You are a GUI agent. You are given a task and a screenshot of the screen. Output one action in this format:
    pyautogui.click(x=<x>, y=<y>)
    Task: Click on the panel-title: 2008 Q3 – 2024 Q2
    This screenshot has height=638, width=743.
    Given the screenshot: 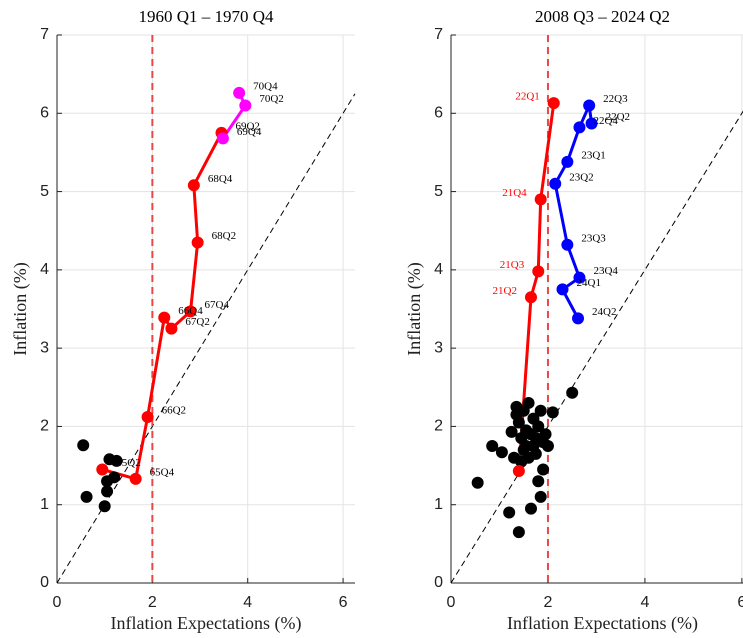 What is the action you would take?
    pyautogui.click(x=602, y=16)
    